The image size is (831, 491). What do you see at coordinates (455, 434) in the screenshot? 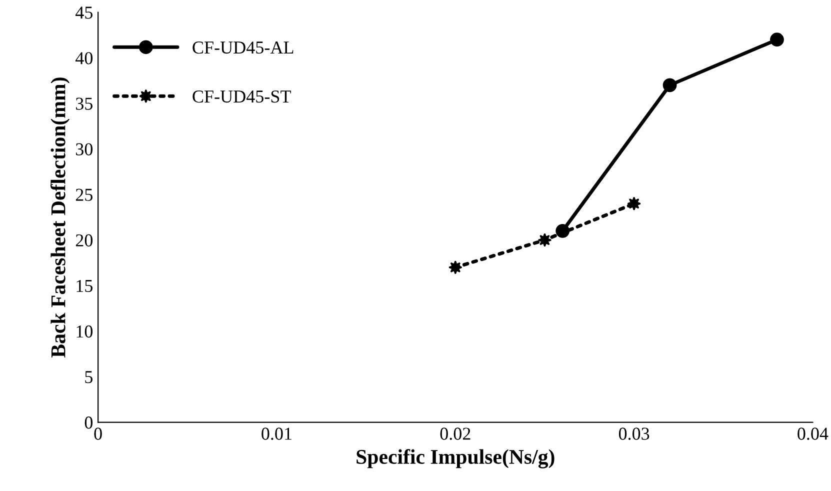
I see `x-tick-label: 0.02` at bounding box center [455, 434].